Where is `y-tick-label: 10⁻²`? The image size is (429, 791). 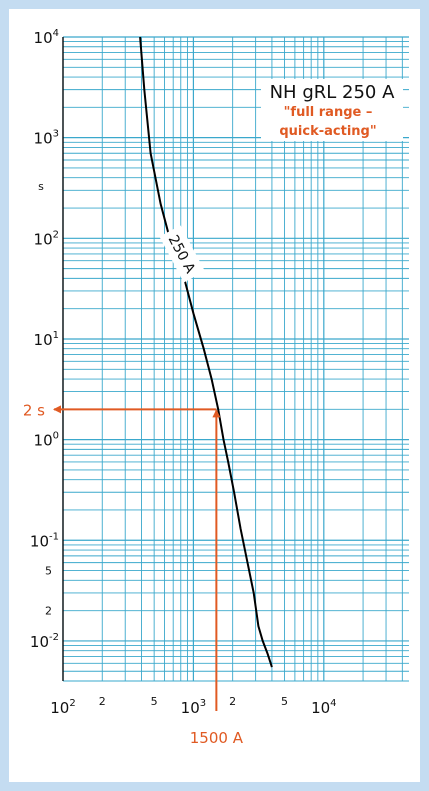 y-tick-label: 10⁻² is located at coordinates (44, 641).